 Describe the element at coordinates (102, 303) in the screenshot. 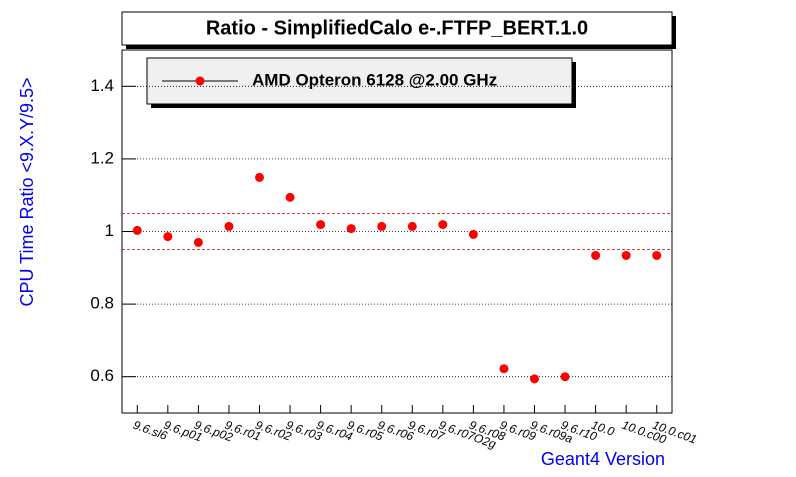

I see `y-tick-label: 0.8` at that location.